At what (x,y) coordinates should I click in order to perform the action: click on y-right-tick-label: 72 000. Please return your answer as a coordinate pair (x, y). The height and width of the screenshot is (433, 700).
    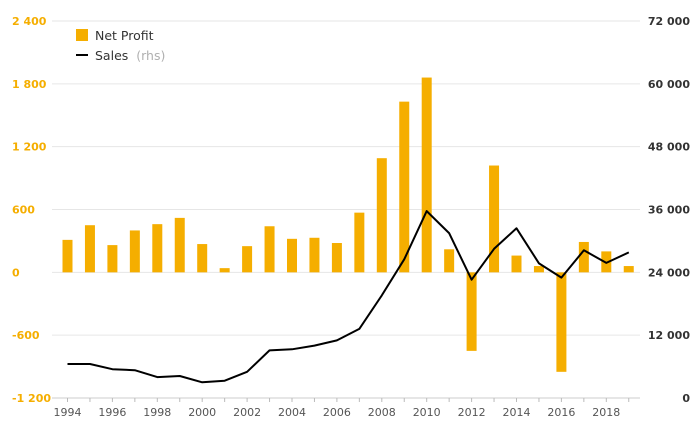
    Looking at the image, I should click on (669, 21).